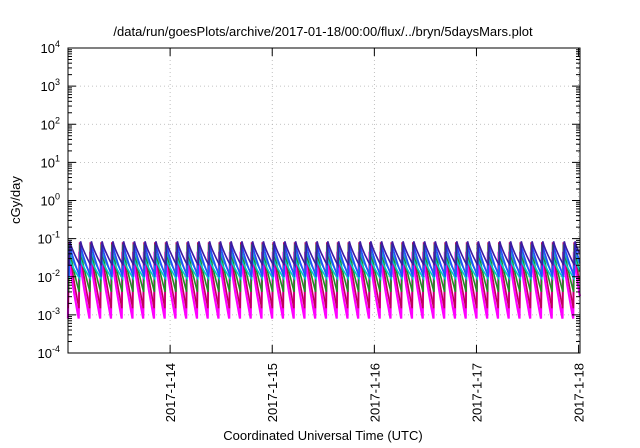 The image size is (640, 448). I want to click on y-tick-label: 10⁻², so click(49, 276).